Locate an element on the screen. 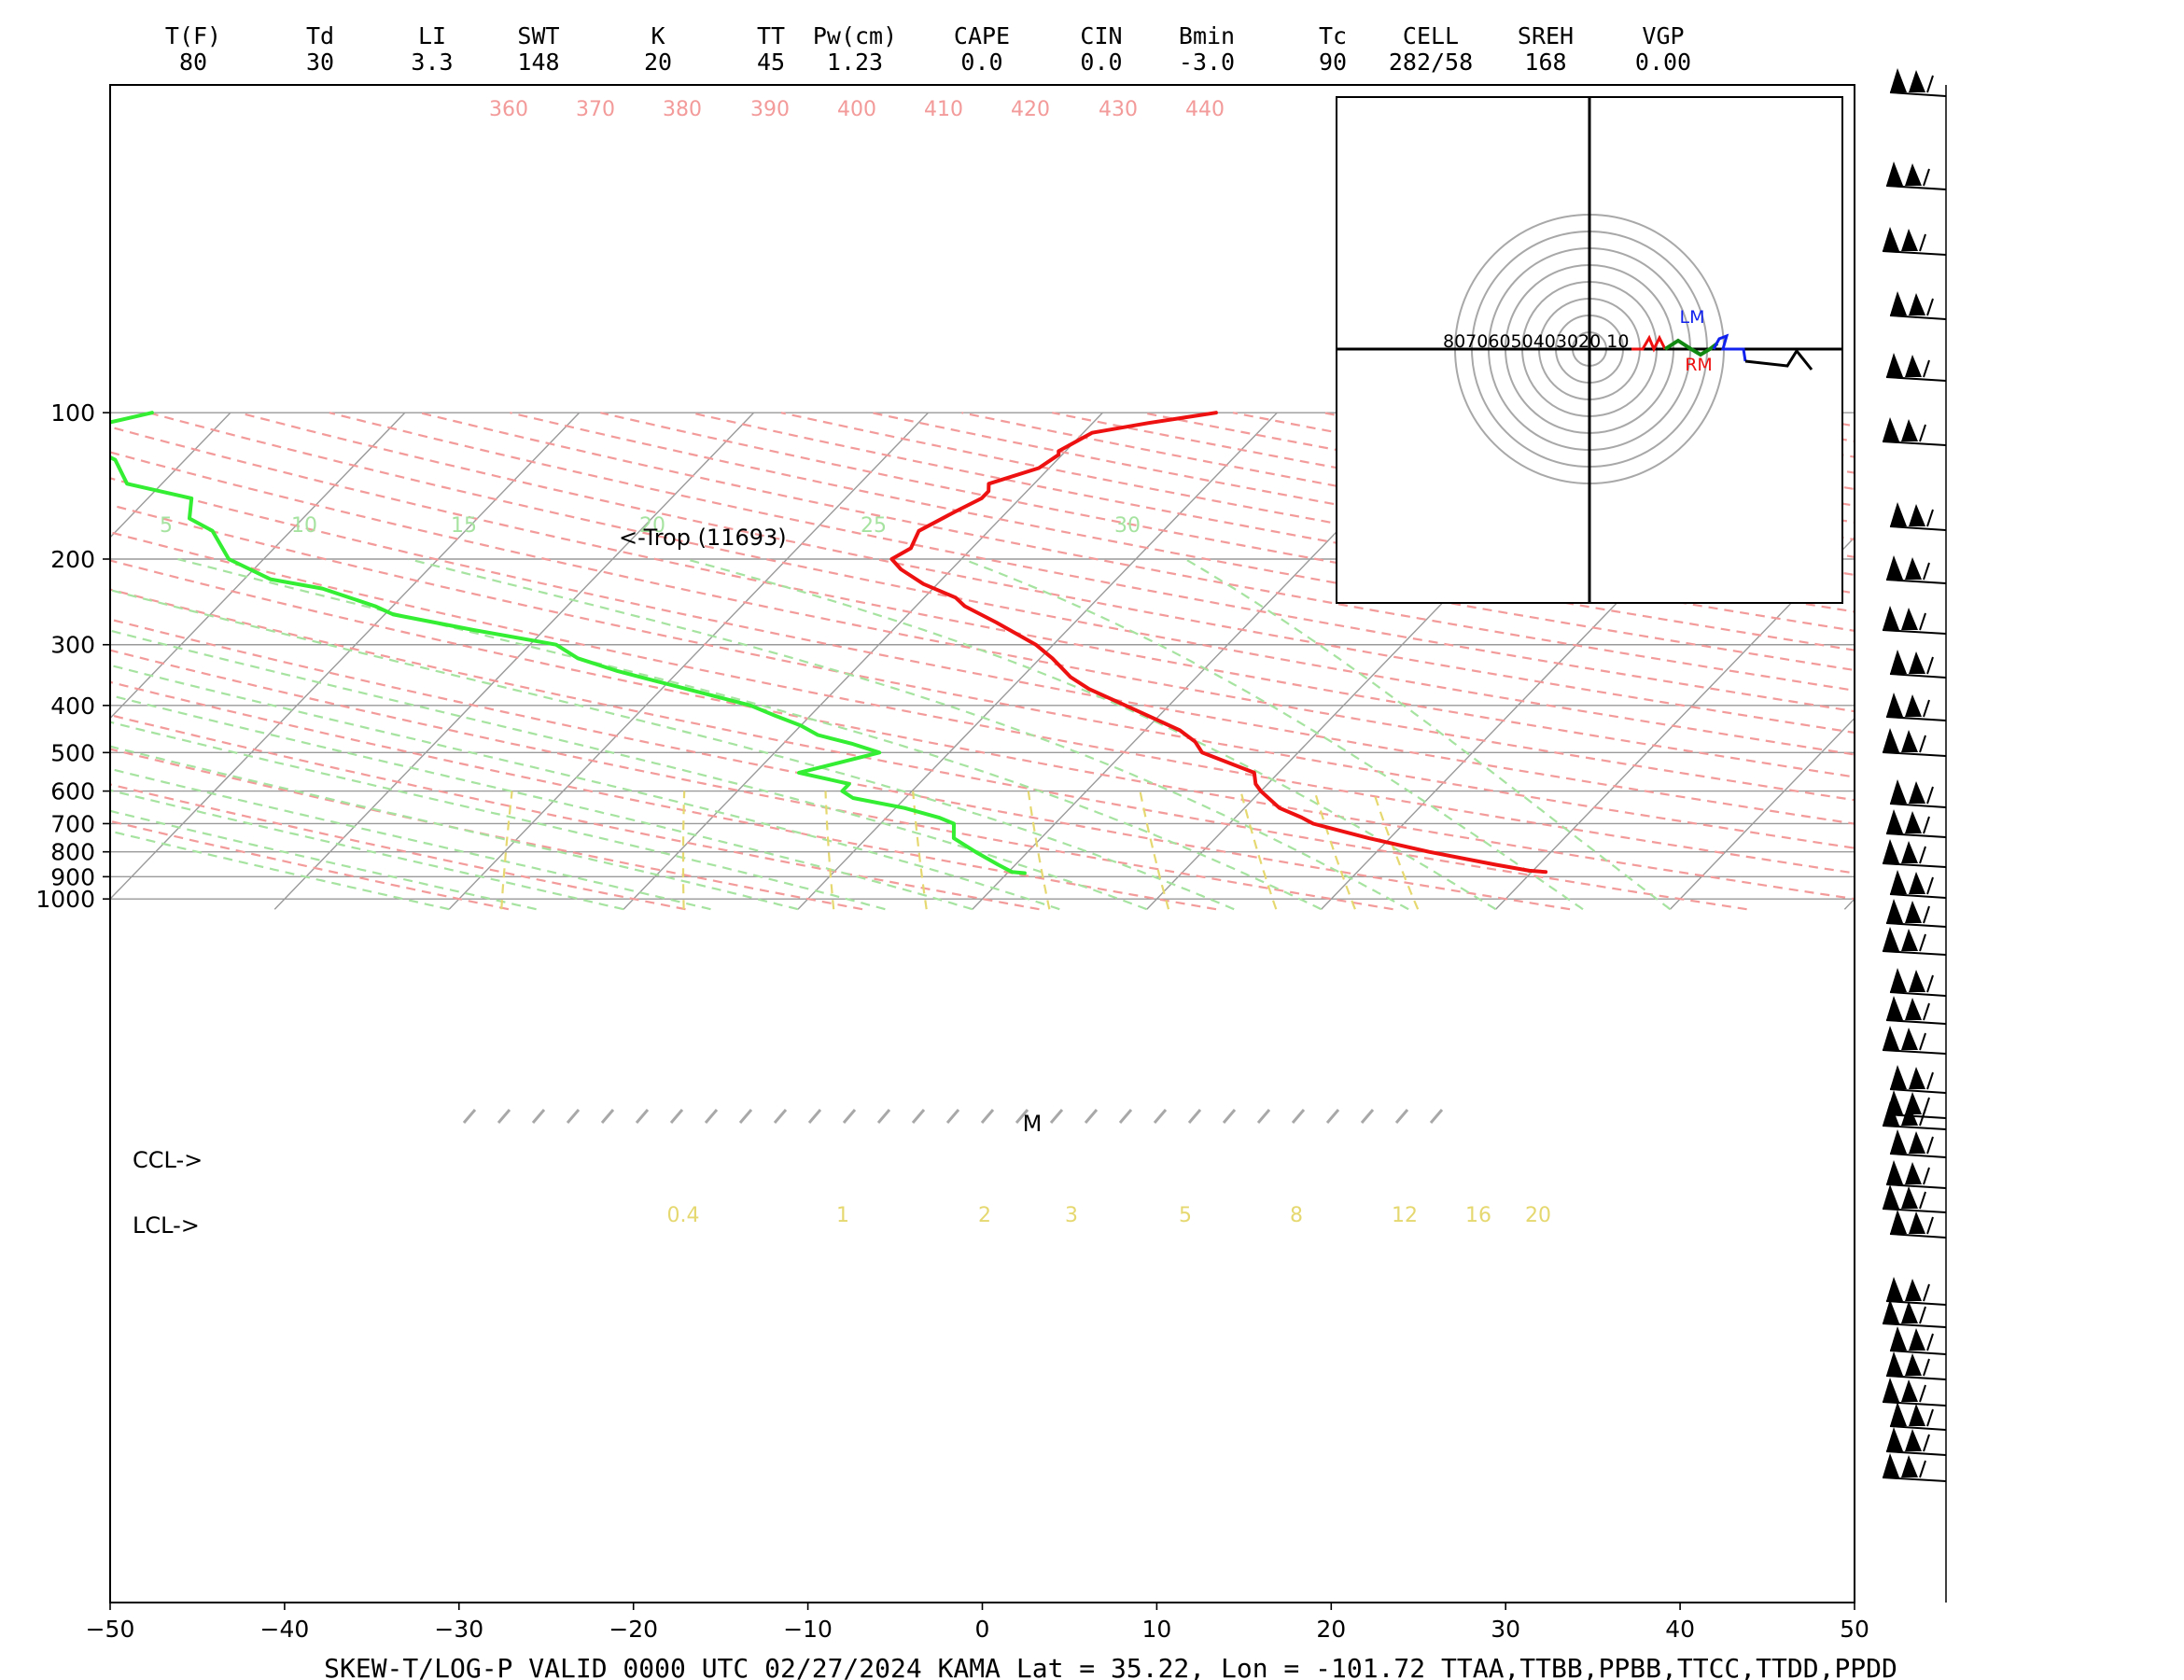 This screenshot has width=2184, height=1680. mixing-ratio-line is located at coordinates (506, 850).